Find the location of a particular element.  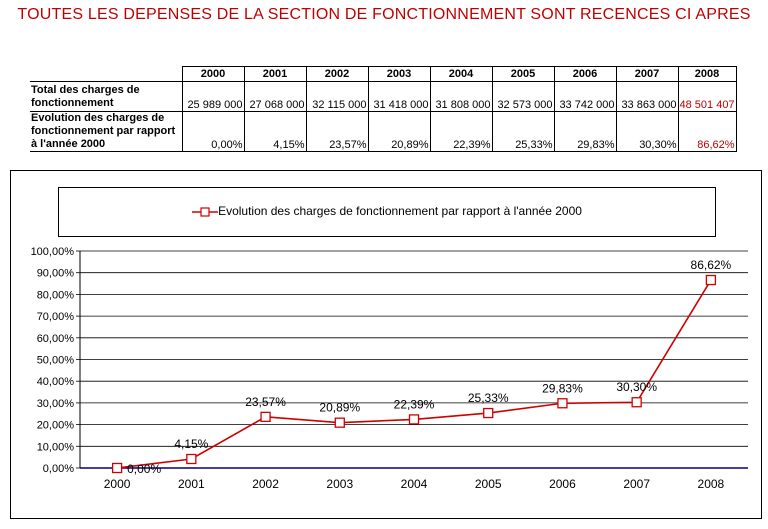

y-tick-label: 50,00% is located at coordinates (56, 361).